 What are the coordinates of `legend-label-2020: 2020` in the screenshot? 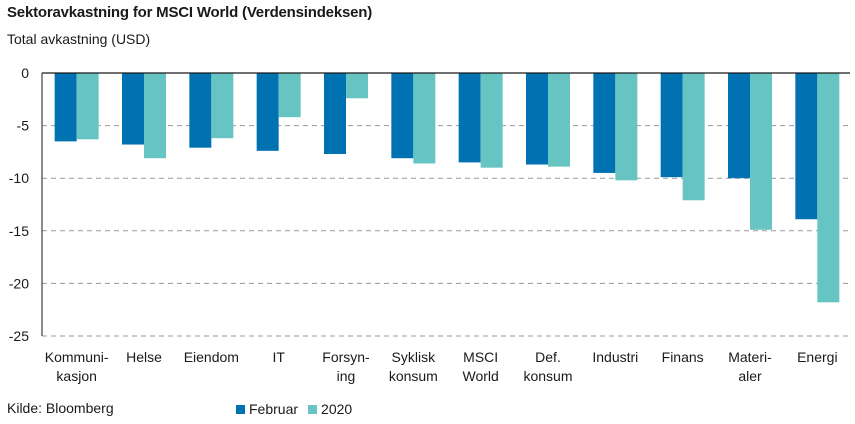 It's located at (337, 409).